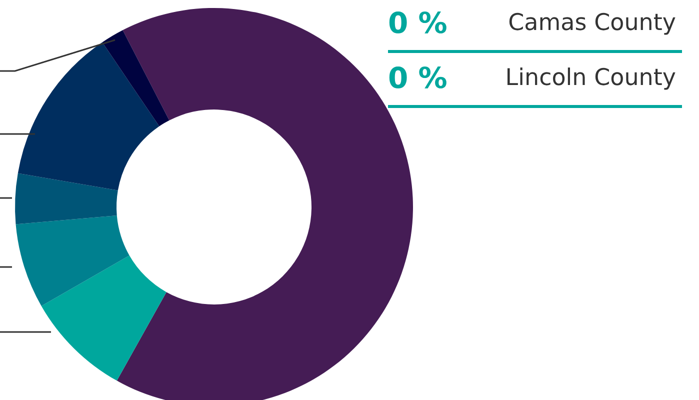 The height and width of the screenshot is (400, 699). I want to click on text: Camas County, so click(592, 23).